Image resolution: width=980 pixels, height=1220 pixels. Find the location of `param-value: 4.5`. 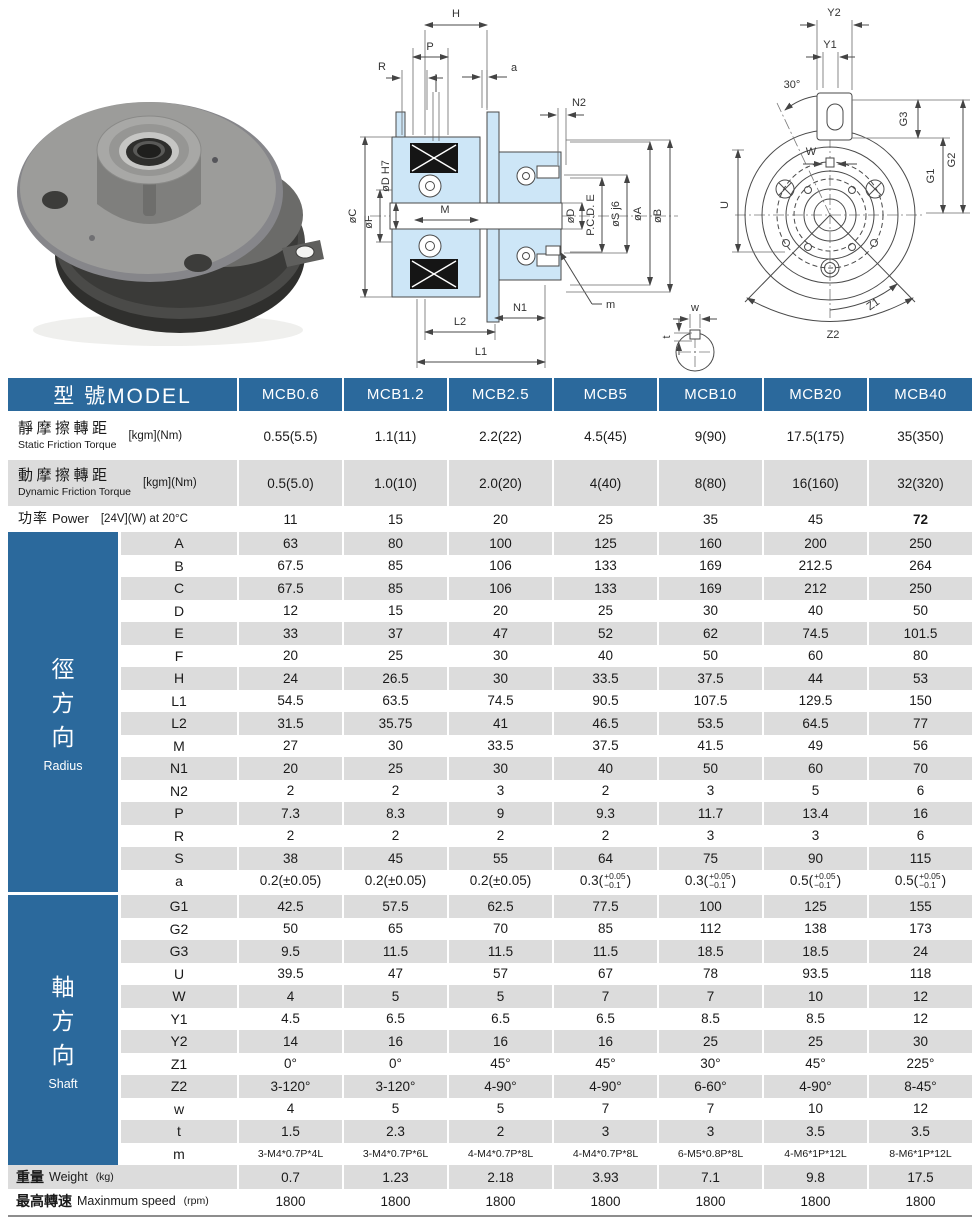

param-value: 4.5 is located at coordinates (290, 1018).